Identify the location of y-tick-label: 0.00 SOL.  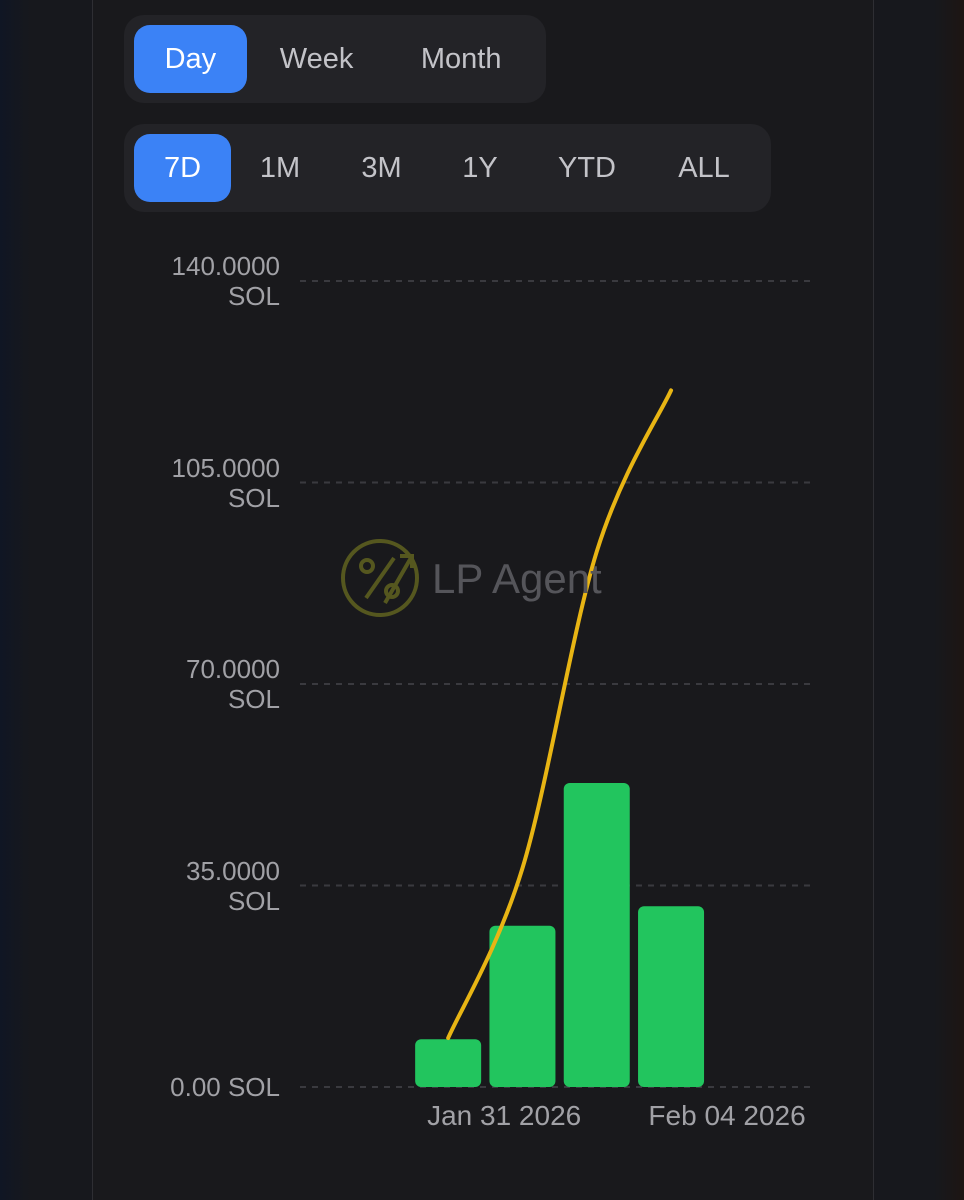
(225, 1087).